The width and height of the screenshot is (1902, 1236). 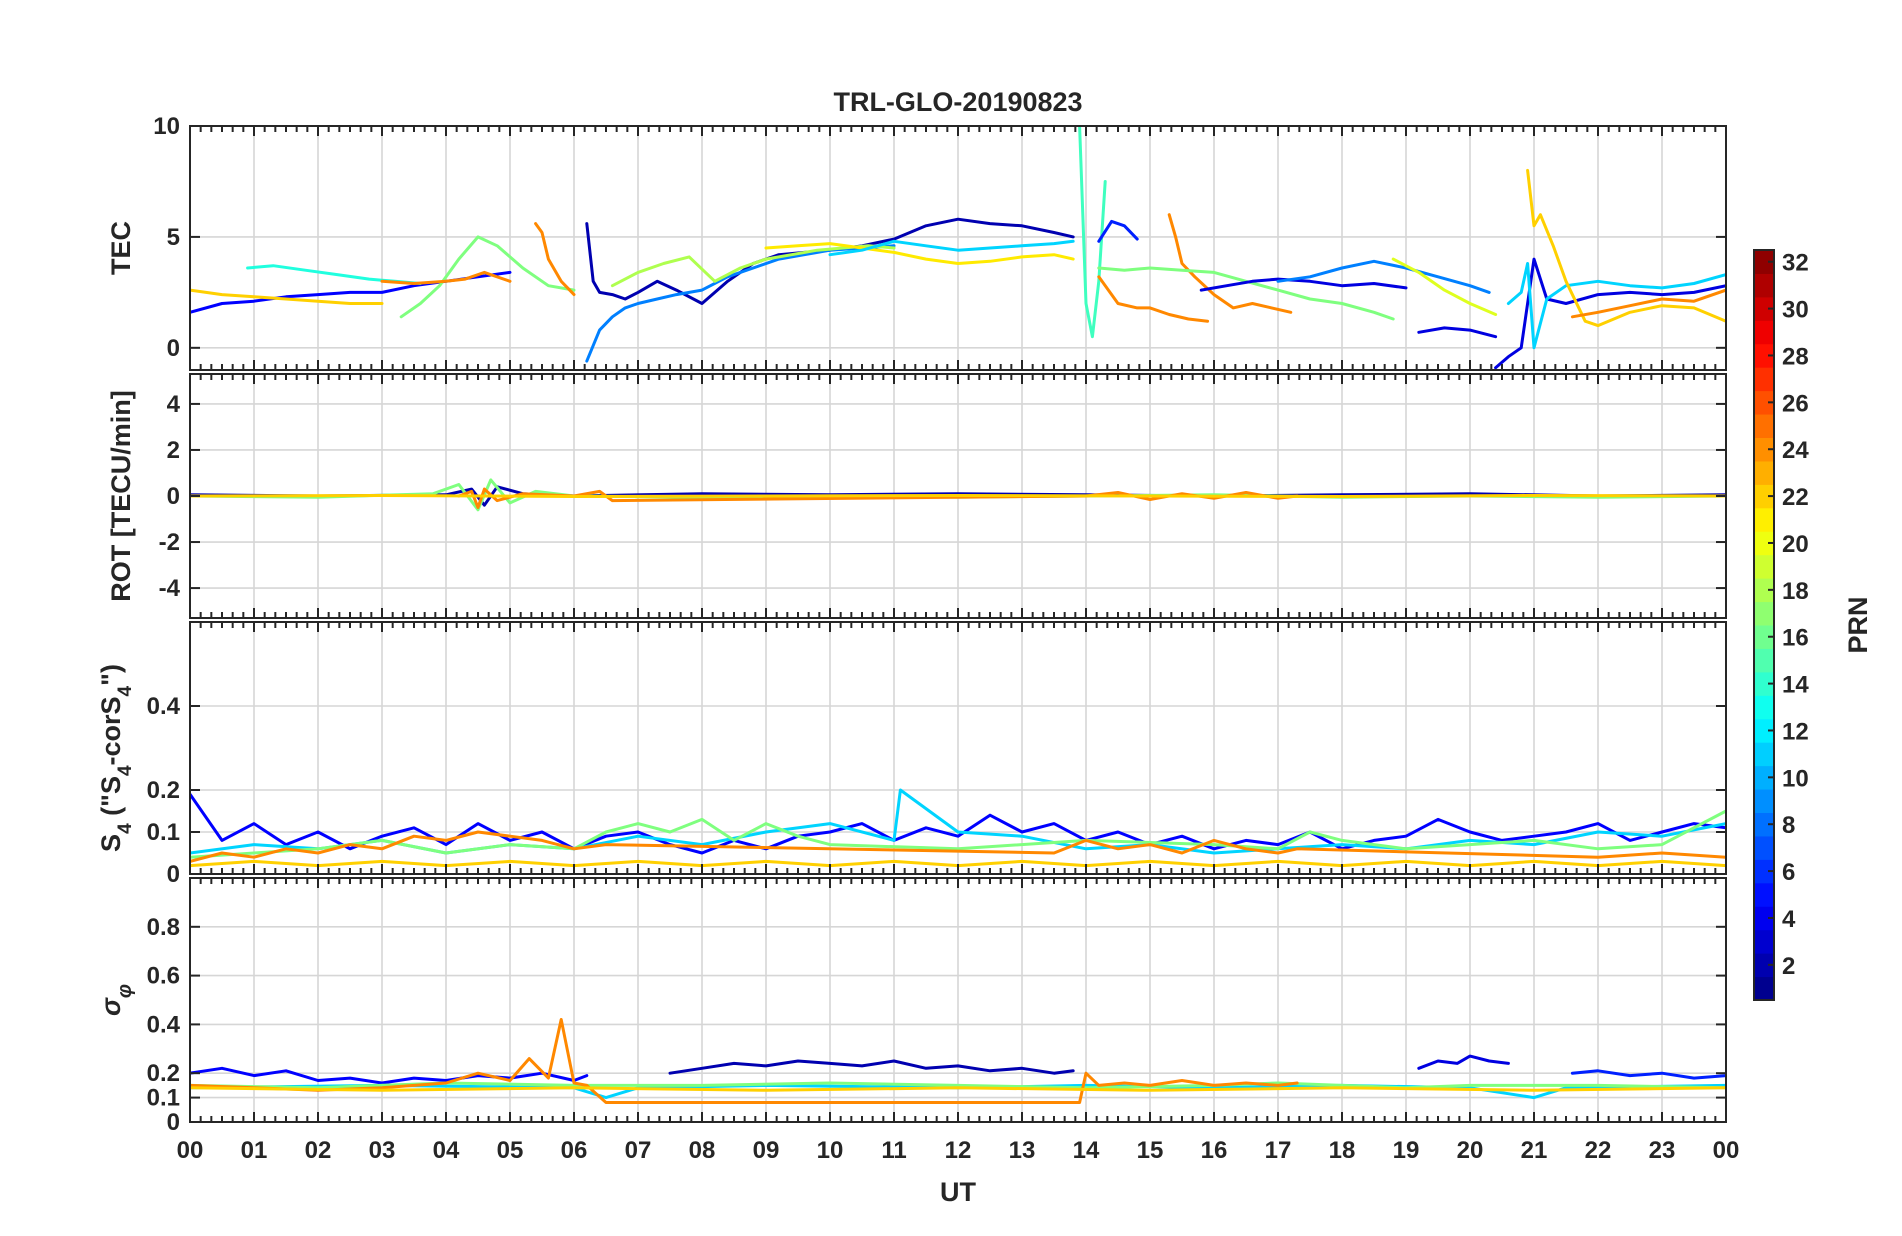 What do you see at coordinates (163, 976) in the screenshot?
I see `sigma_phi-y-tick-label: 0.6` at bounding box center [163, 976].